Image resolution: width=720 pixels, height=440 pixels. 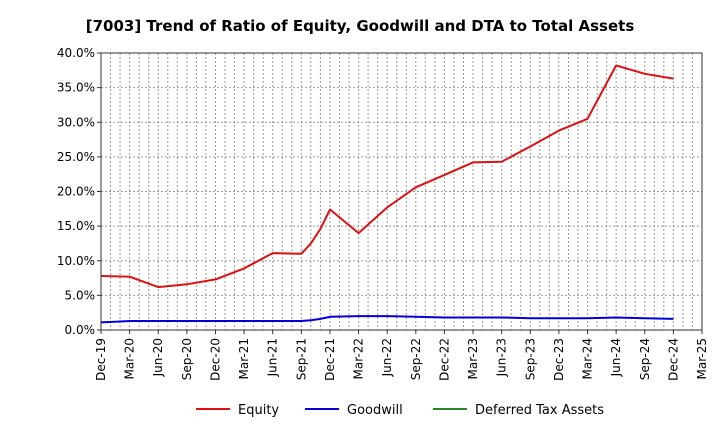 What do you see at coordinates (473, 358) in the screenshot?
I see `x-tick-label: Mar-23` at bounding box center [473, 358].